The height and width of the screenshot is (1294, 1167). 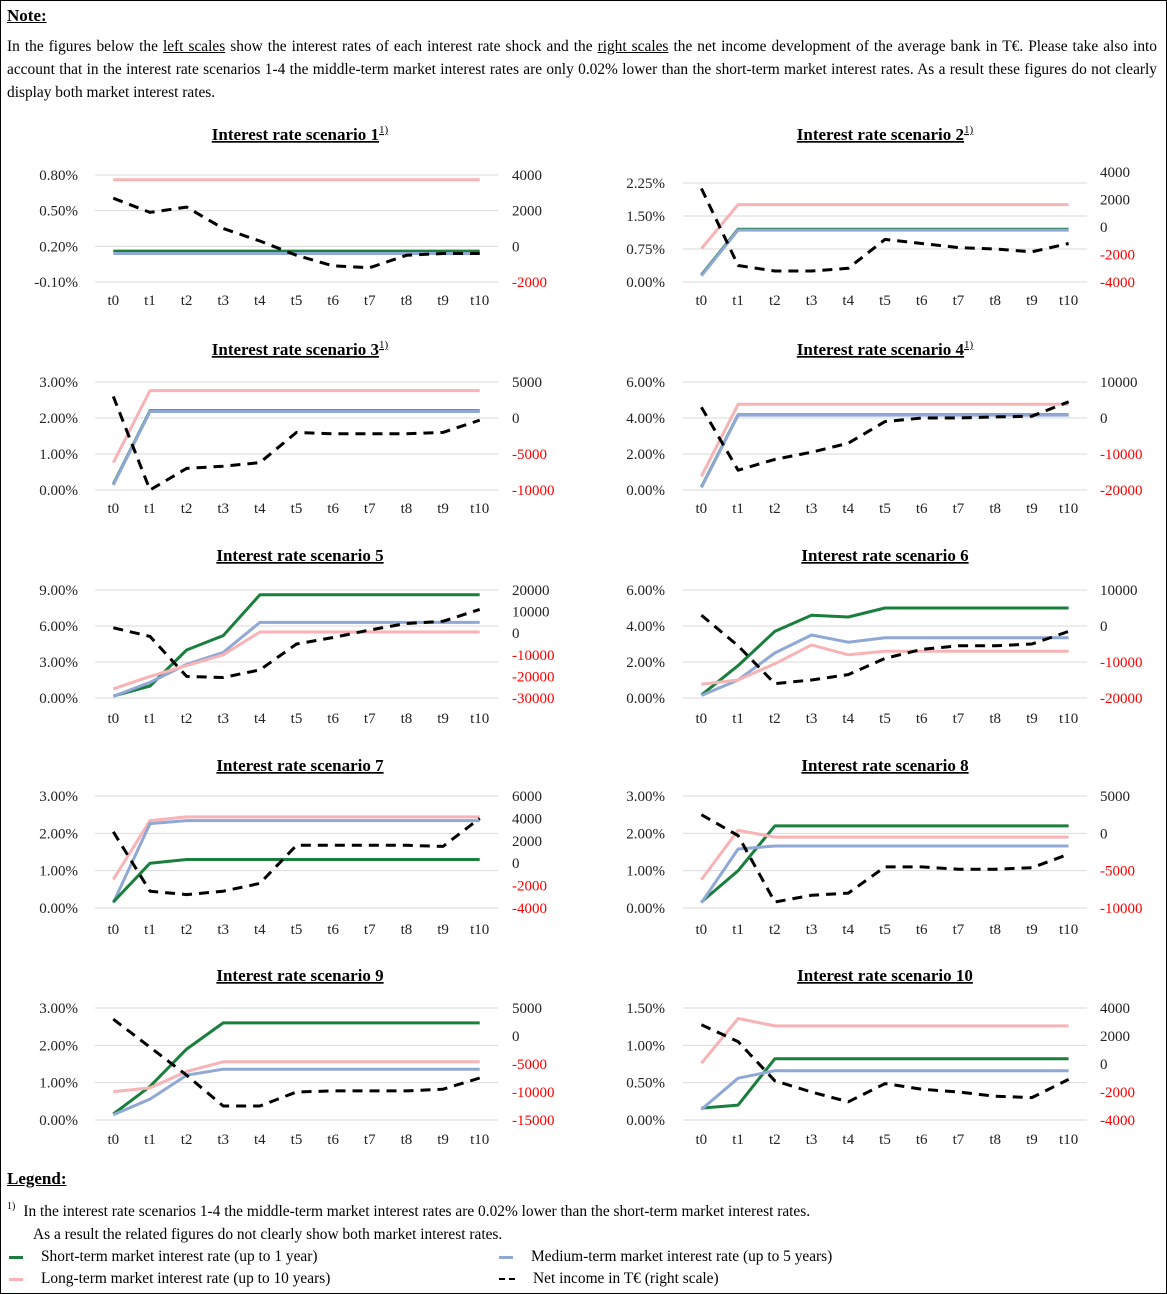 What do you see at coordinates (27, 15) in the screenshot?
I see `note-title: Note:` at bounding box center [27, 15].